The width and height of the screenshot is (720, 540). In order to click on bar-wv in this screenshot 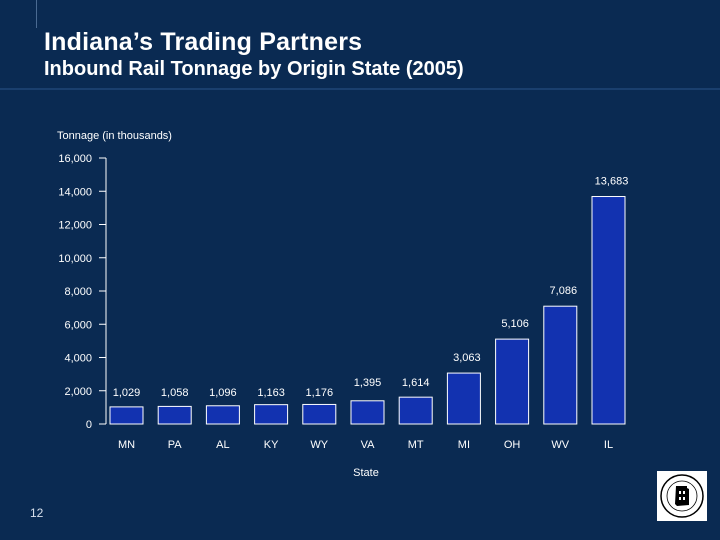, I will do `click(560, 365)`.